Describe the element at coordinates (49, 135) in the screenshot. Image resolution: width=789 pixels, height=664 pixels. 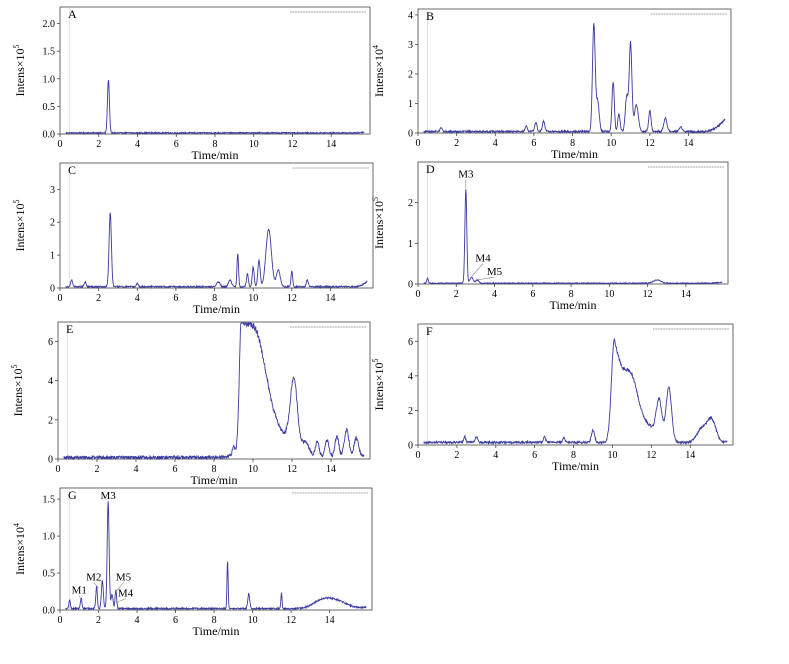
I see `y-tick-label: 0.0` at that location.